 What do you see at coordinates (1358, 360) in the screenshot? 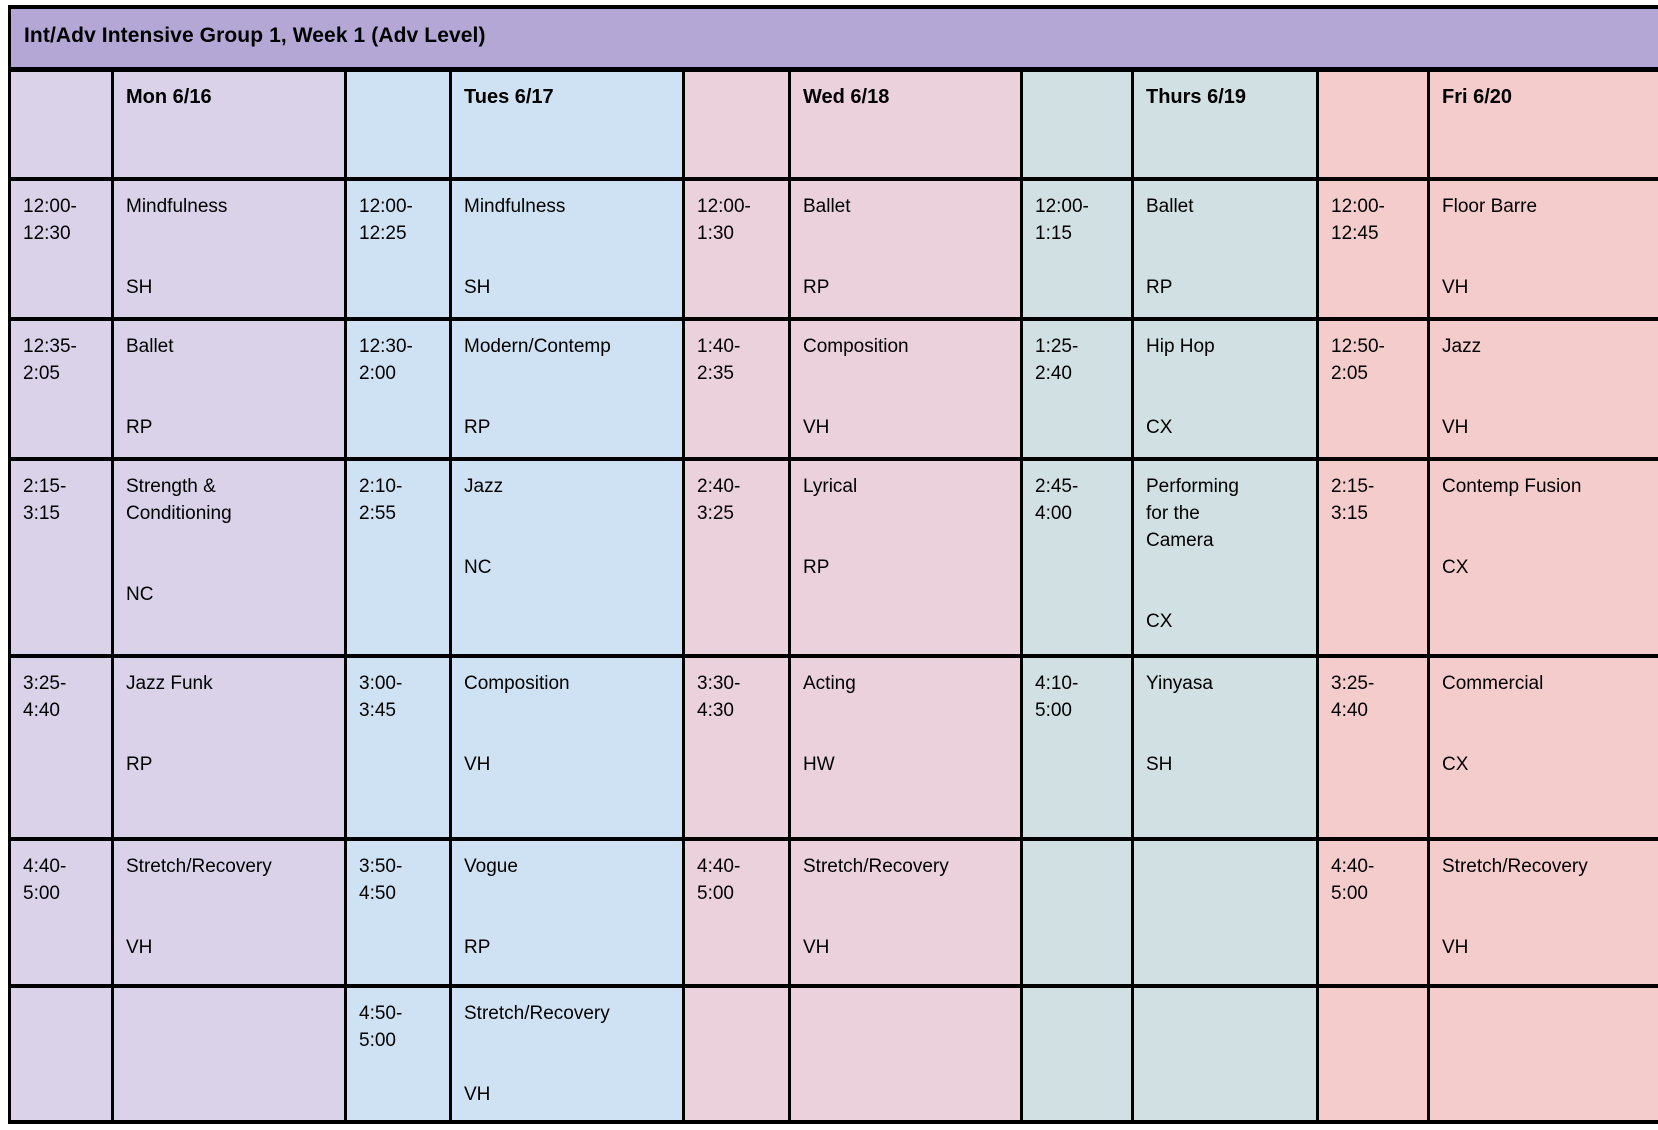
I see `time-range: 12:50- 2:05` at bounding box center [1358, 360].